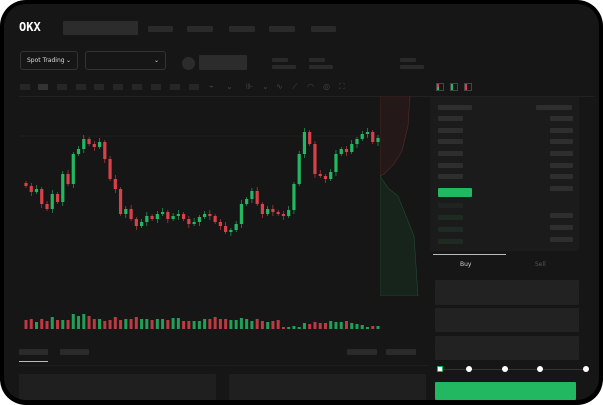 The height and width of the screenshot is (405, 603). I want to click on total-input, so click(507, 348).